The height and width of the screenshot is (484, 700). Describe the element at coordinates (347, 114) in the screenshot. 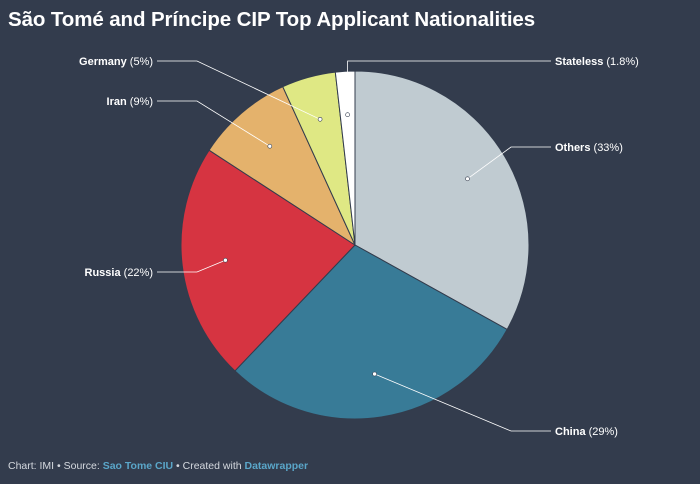

I see `leader-dot-stateless` at that location.